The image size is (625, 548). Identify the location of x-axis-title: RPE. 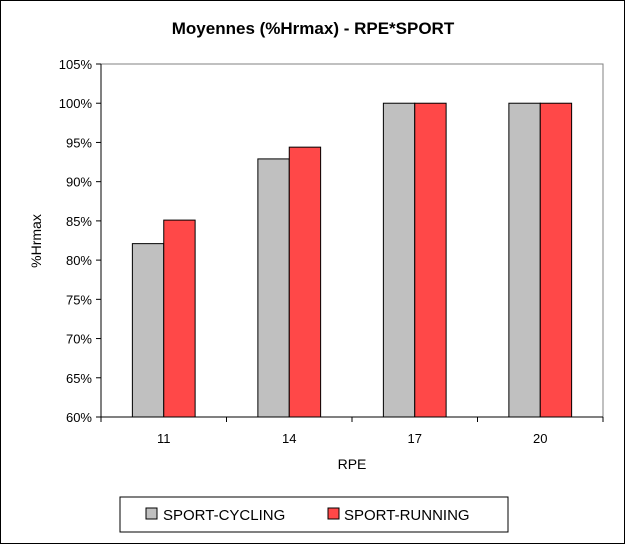
(352, 464).